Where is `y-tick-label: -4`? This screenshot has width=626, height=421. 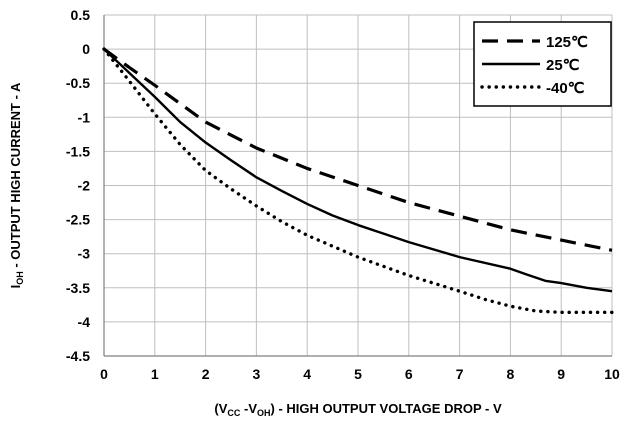
y-tick-label: -4 is located at coordinates (84, 322).